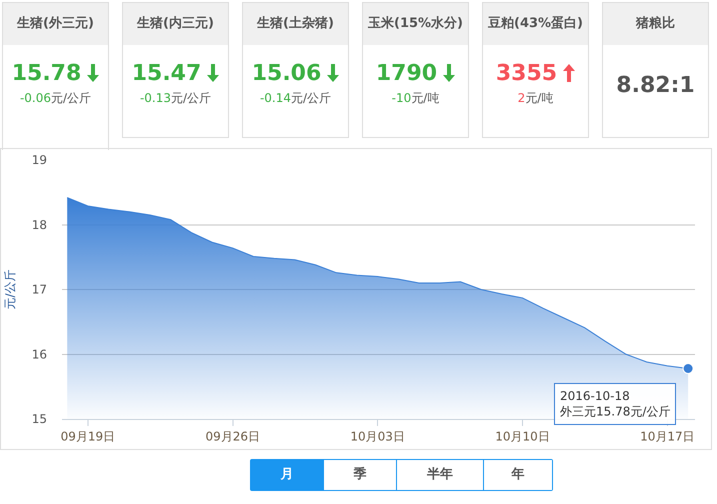  Describe the element at coordinates (377, 436) in the screenshot. I see `x-tick-label: 10月03日` at that location.